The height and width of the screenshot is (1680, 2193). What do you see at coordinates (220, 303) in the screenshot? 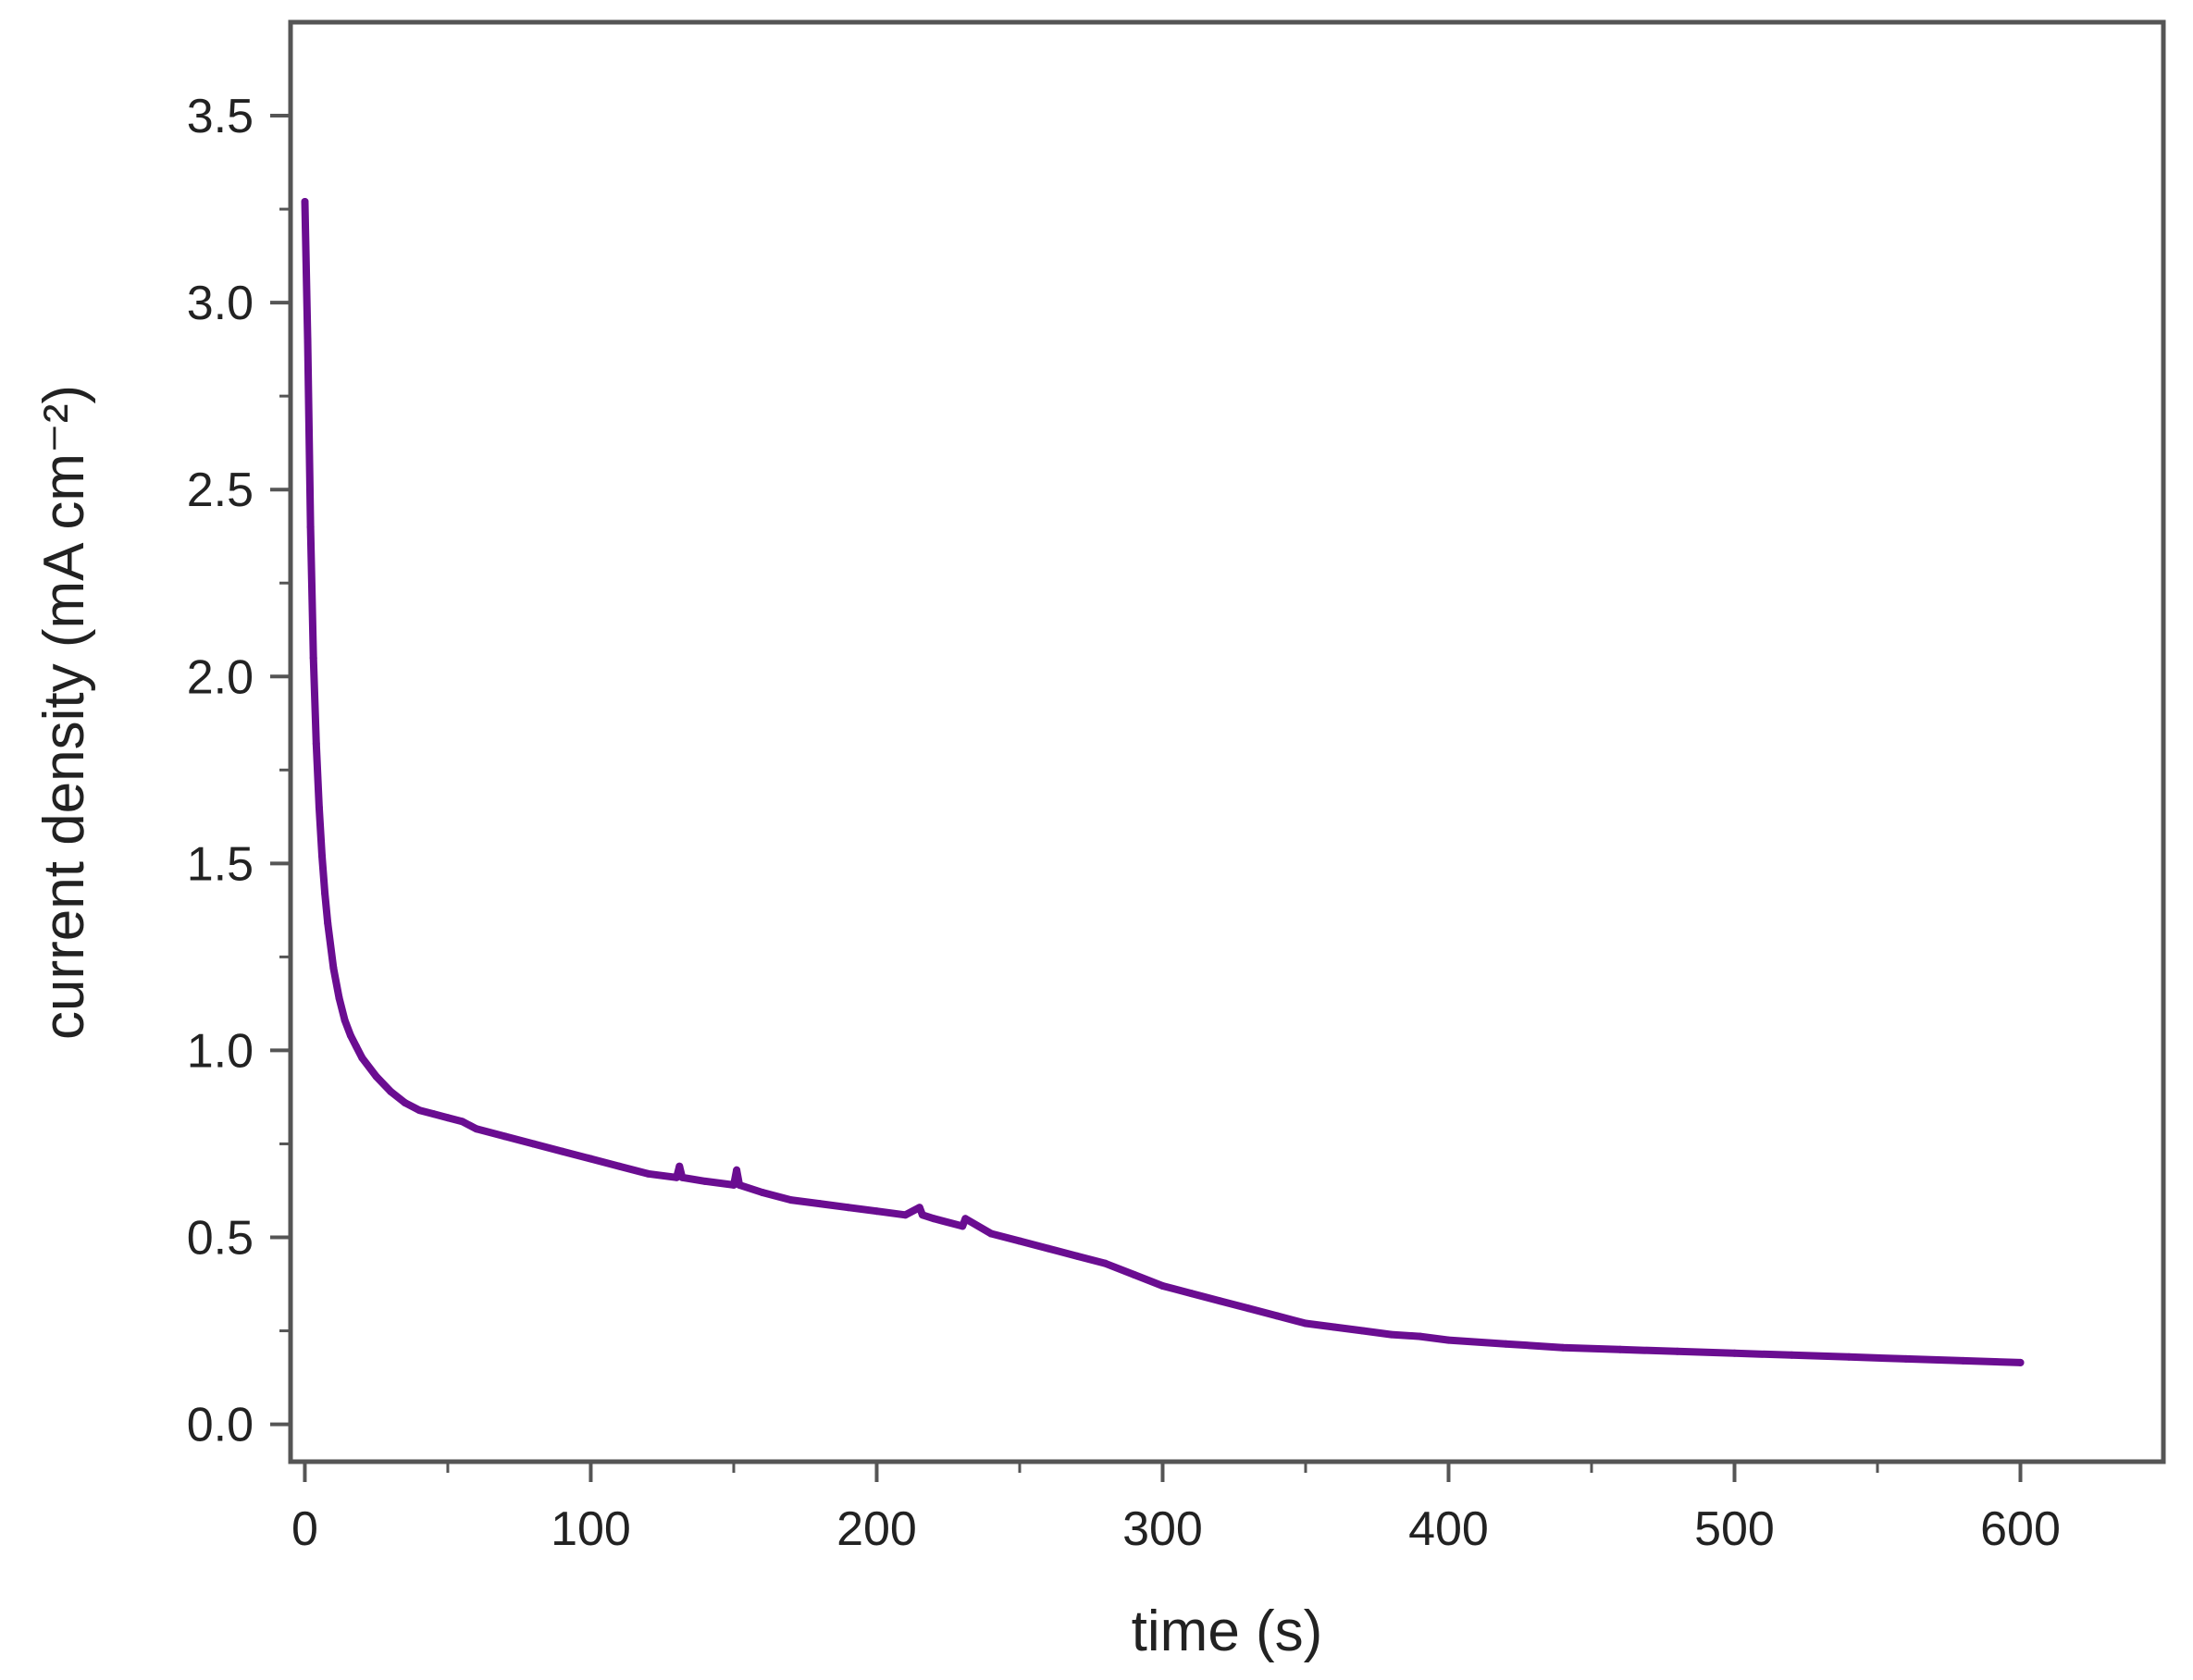
I see `y-tick-label: 3.0` at bounding box center [220, 303].